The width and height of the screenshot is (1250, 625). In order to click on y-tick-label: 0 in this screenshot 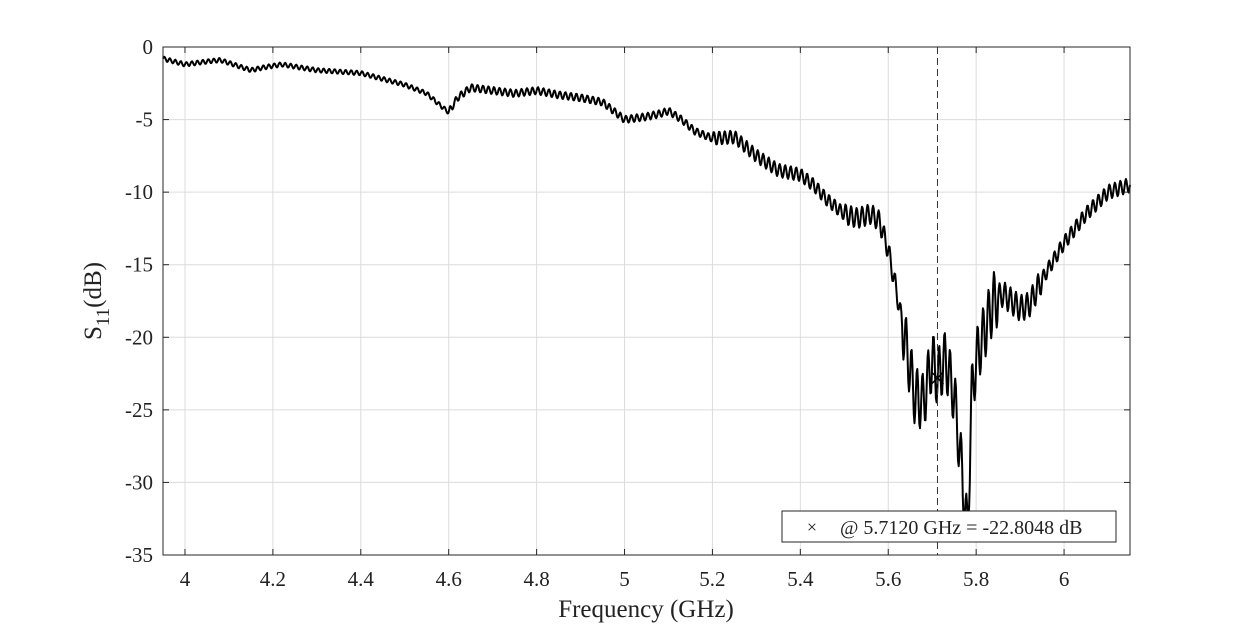, I will do `click(148, 47)`.